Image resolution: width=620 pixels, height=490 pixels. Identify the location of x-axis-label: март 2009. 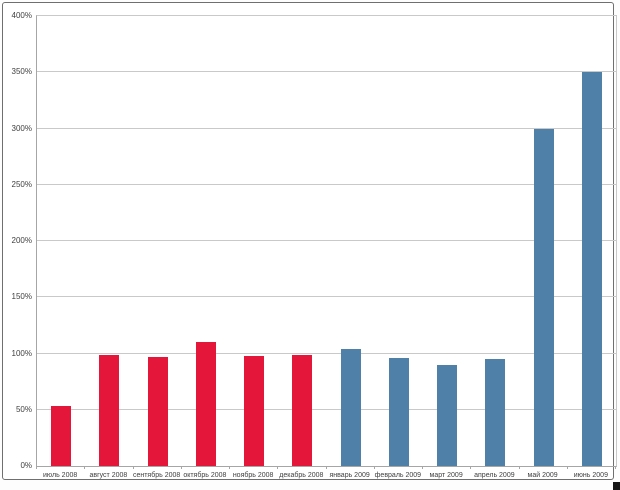
(446, 475).